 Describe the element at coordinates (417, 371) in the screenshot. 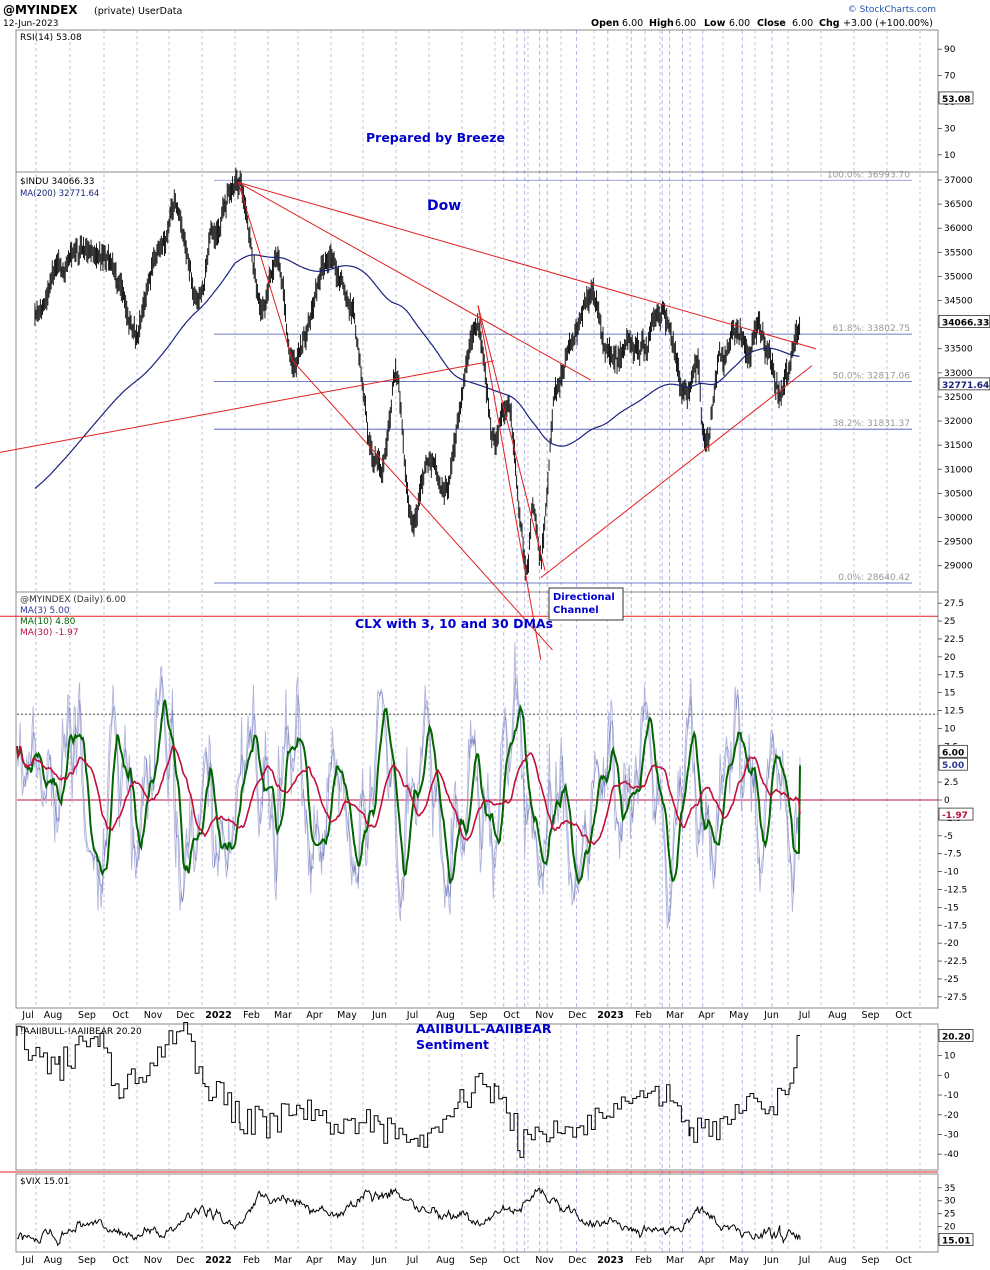

I see `ma200-line` at that location.